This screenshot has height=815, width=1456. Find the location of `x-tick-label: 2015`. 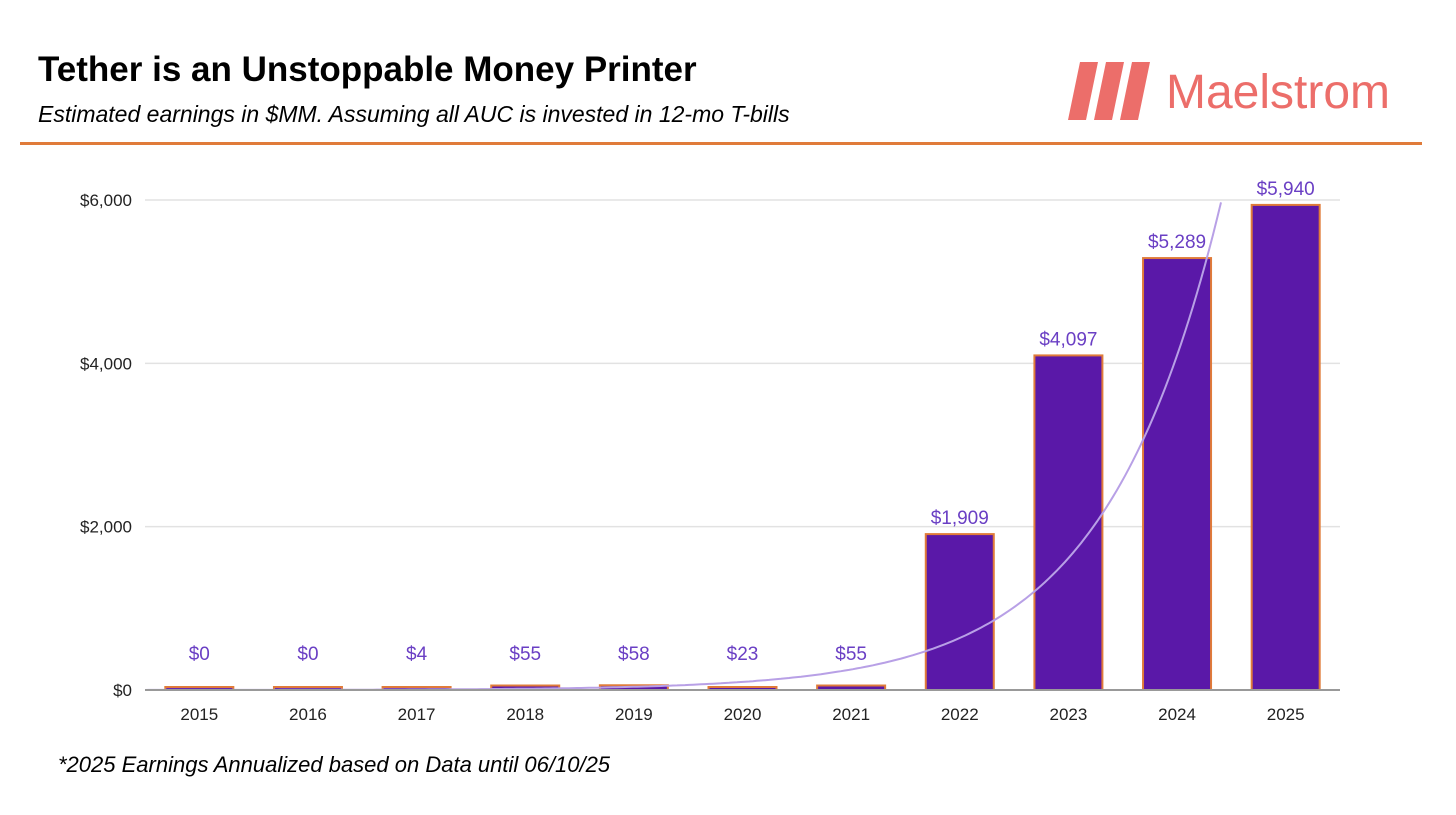

x-tick-label: 2015 is located at coordinates (199, 714).